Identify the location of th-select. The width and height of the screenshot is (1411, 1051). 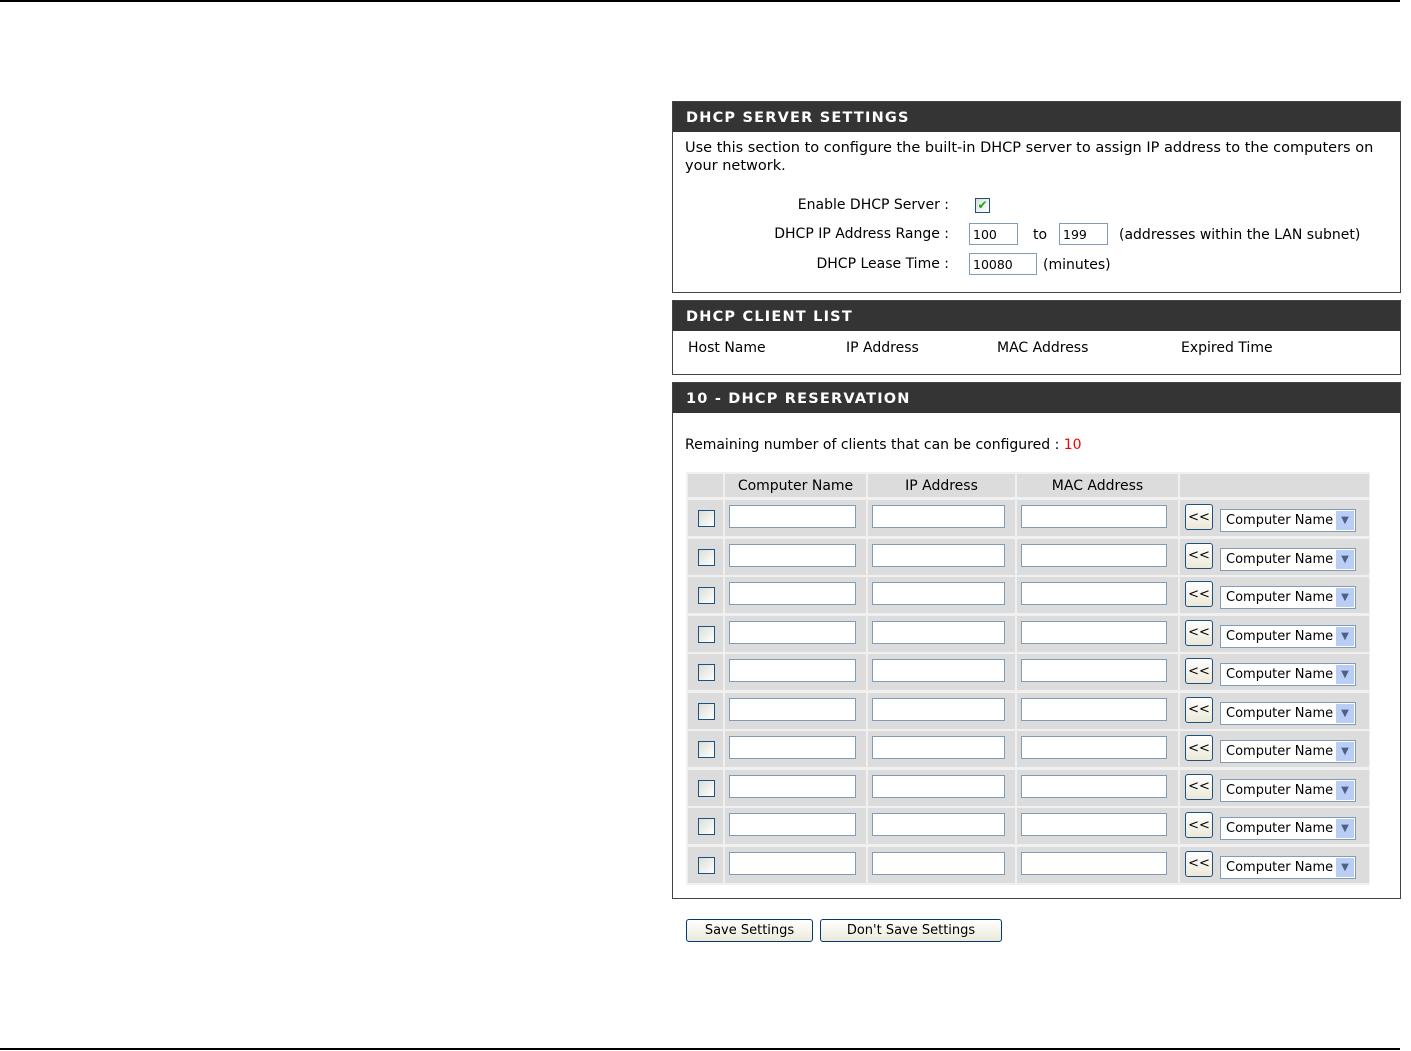
(705, 485).